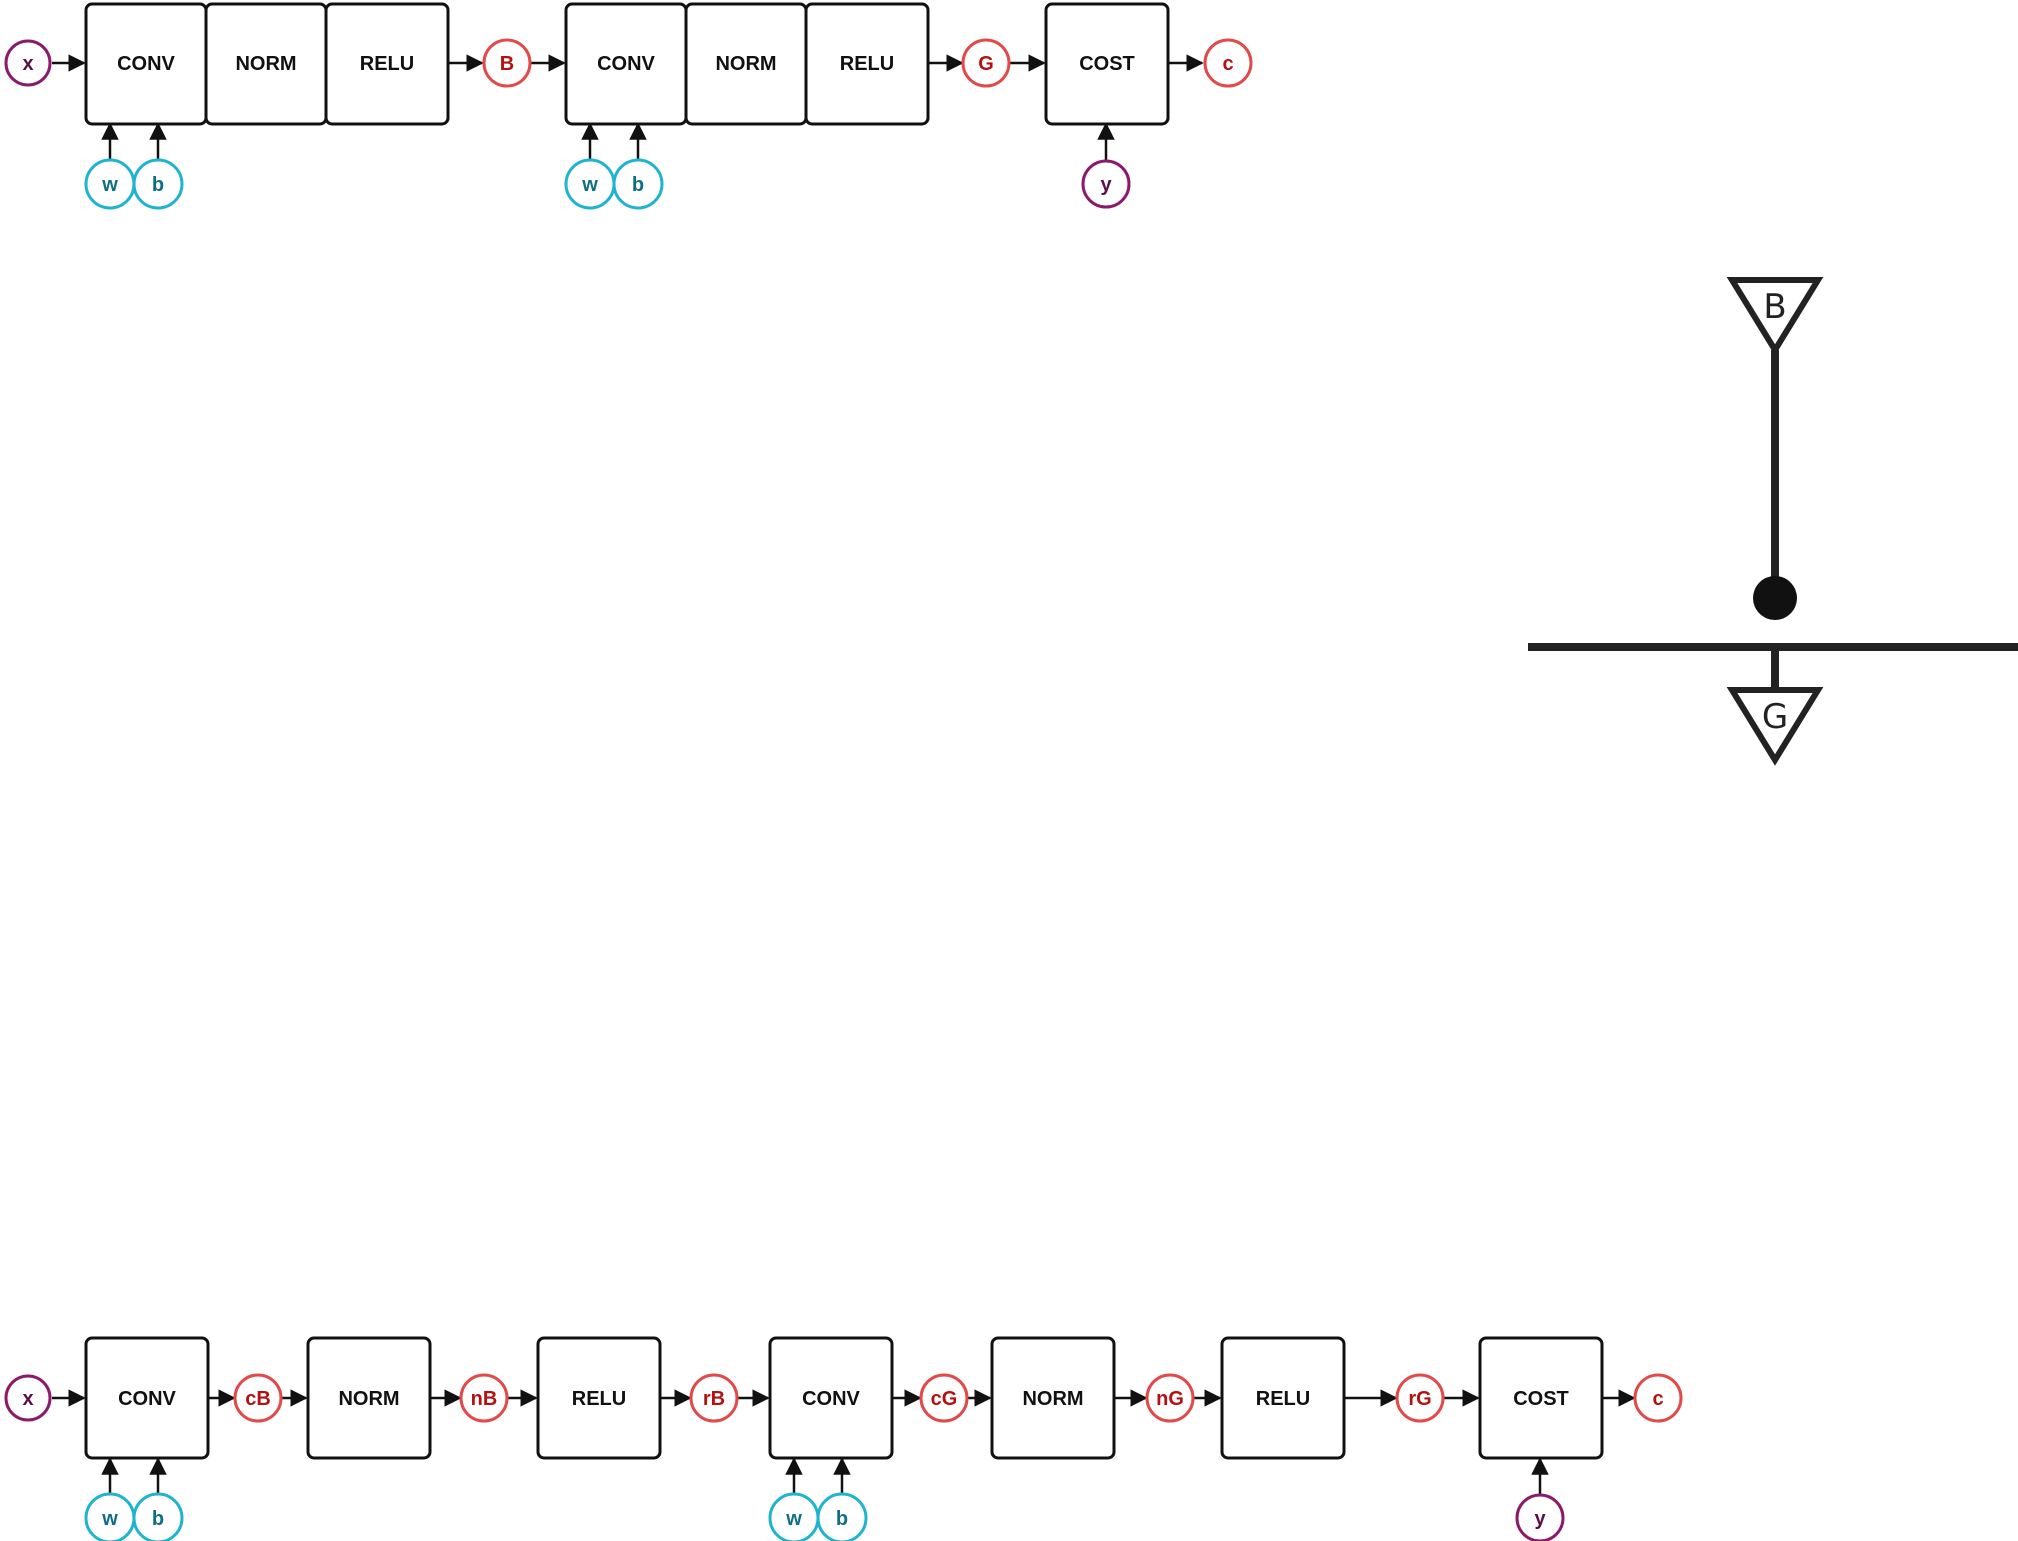  I want to click on block2-conv: CONV, so click(626, 64).